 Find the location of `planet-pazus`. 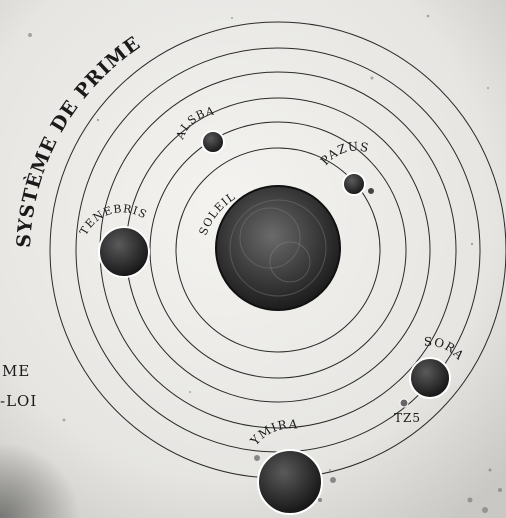

planet-pazus is located at coordinates (354, 184).